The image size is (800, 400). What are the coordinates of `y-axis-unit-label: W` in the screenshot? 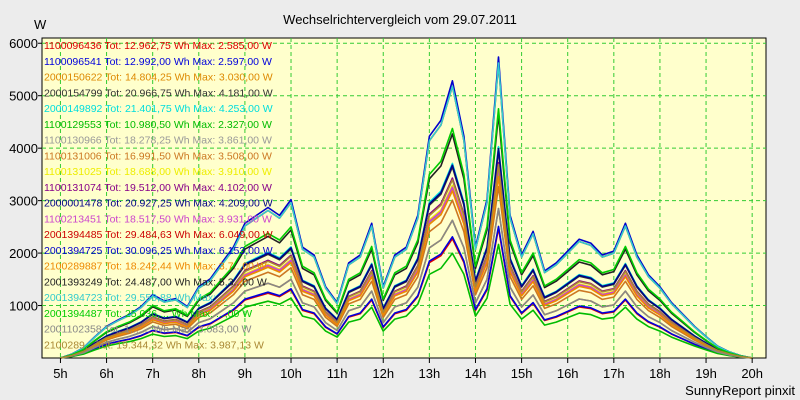 It's located at (40, 24).